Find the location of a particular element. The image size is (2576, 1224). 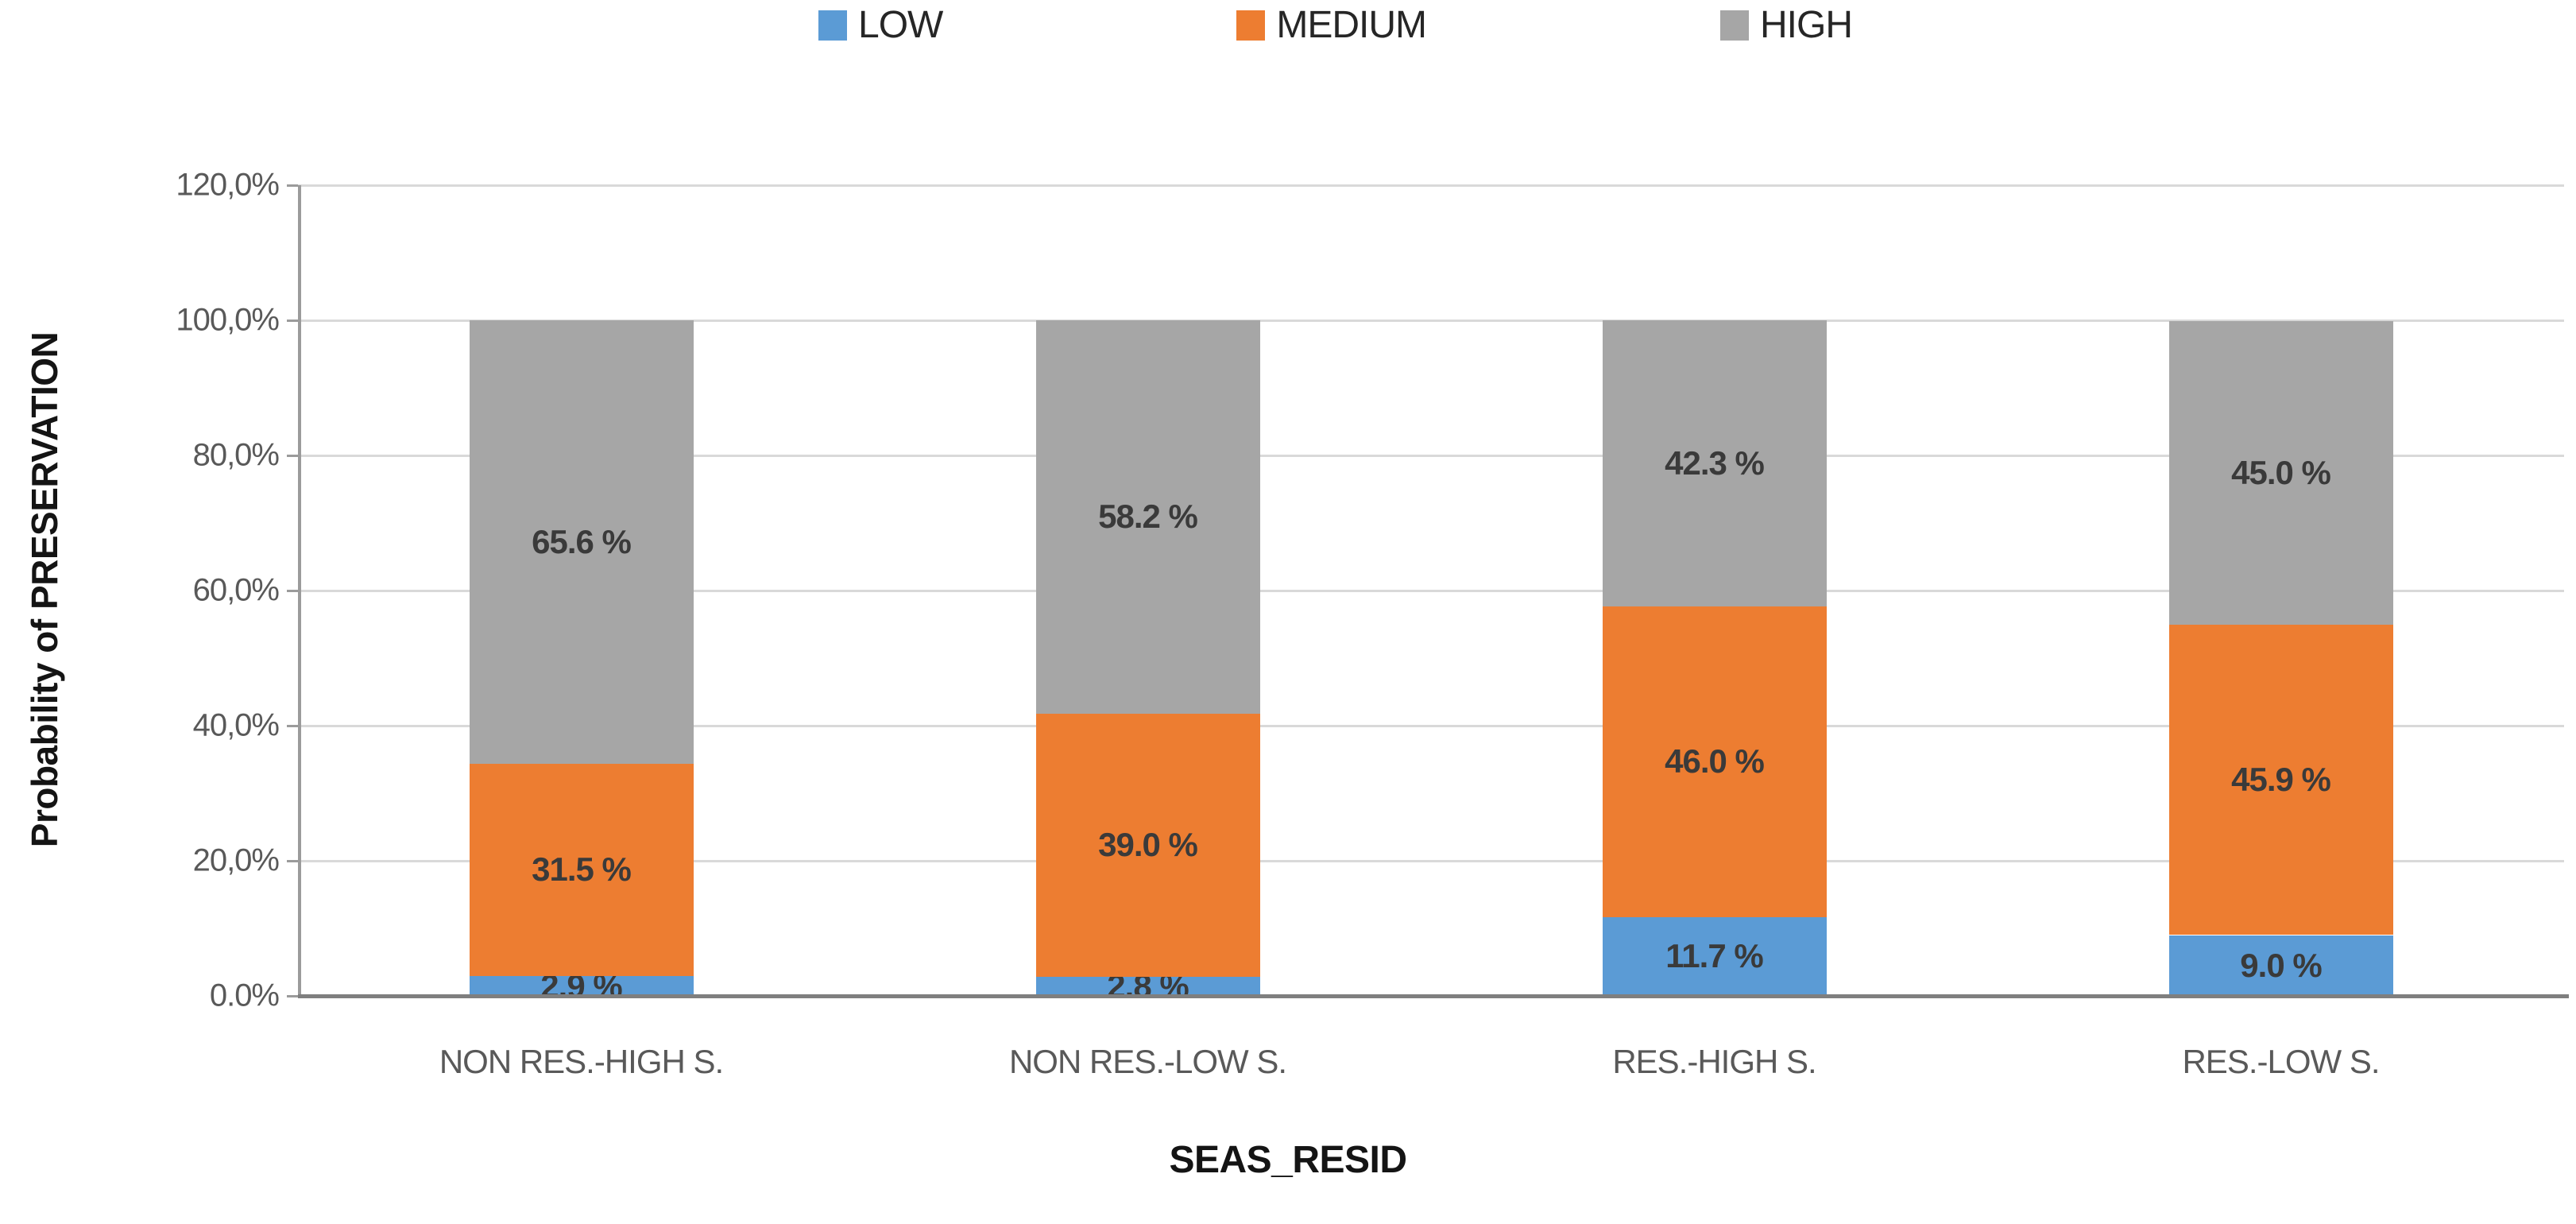

x-axis-line is located at coordinates (1433, 996).